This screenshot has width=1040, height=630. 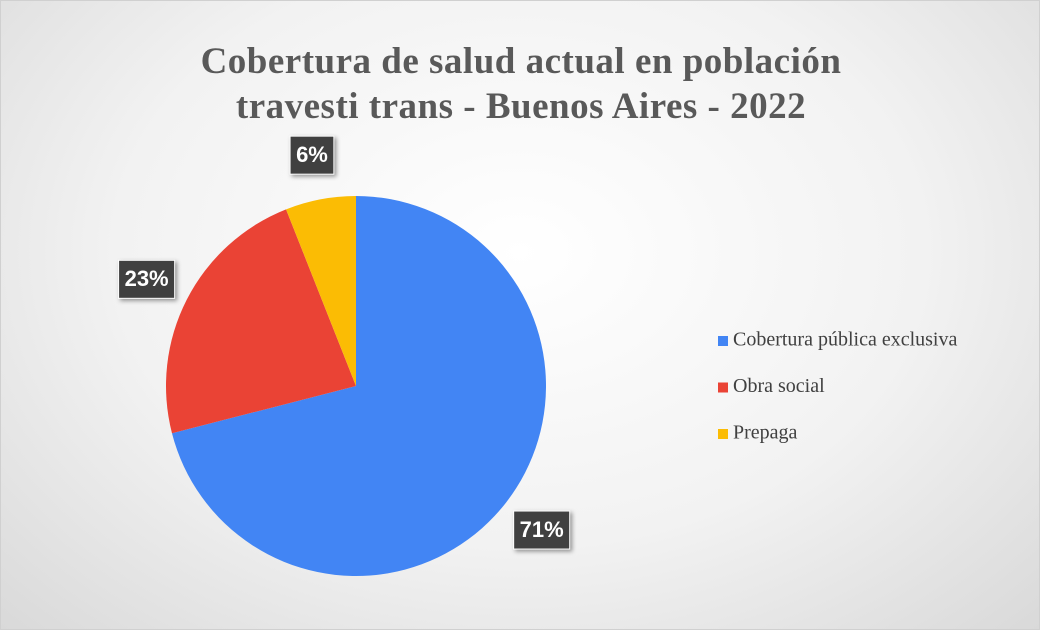 I want to click on data-label-text: 6%, so click(x=312, y=154).